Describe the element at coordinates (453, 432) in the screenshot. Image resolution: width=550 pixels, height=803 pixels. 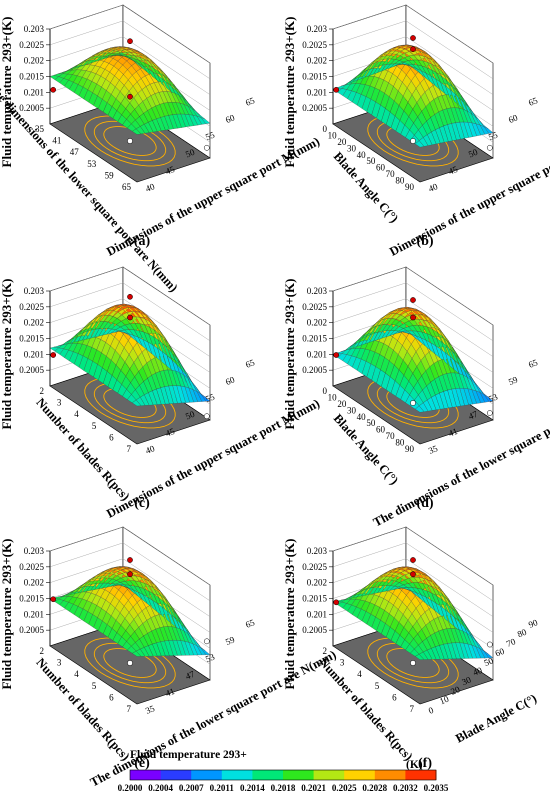
I see `x-tick-label: 41` at that location.